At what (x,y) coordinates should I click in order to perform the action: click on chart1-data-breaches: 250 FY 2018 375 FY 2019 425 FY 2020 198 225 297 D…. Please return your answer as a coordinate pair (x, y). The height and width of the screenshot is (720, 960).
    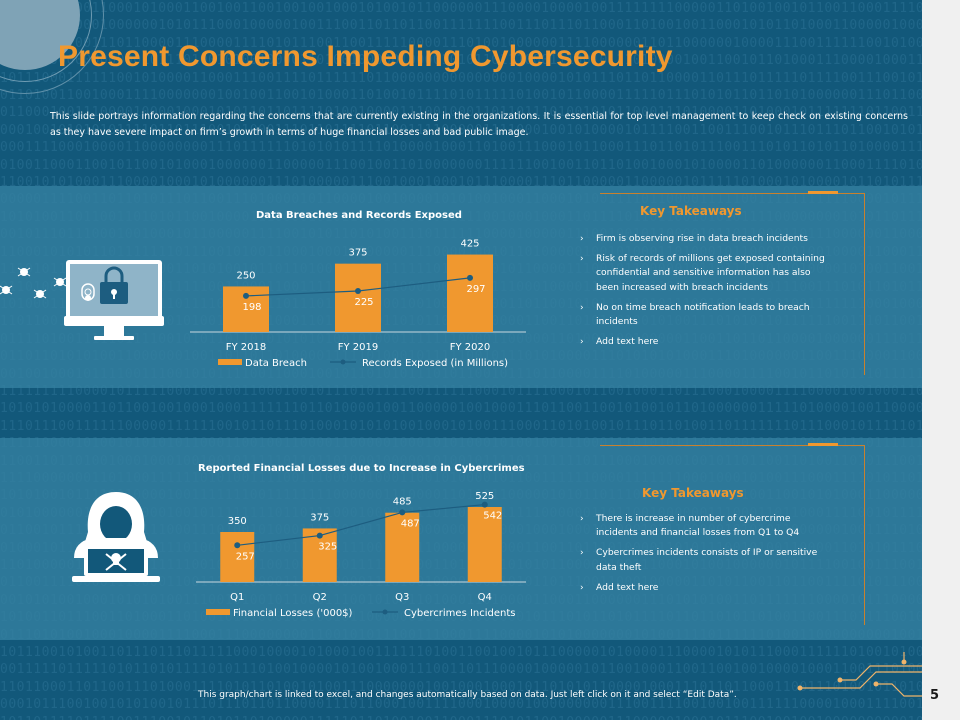
    Looking at the image, I should click on (358, 304).